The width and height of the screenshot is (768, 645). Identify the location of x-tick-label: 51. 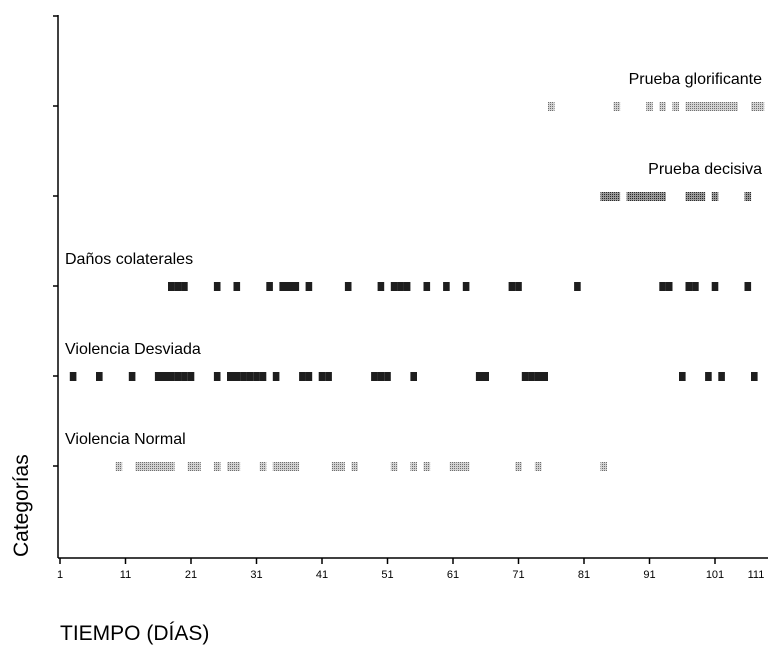
(387, 575).